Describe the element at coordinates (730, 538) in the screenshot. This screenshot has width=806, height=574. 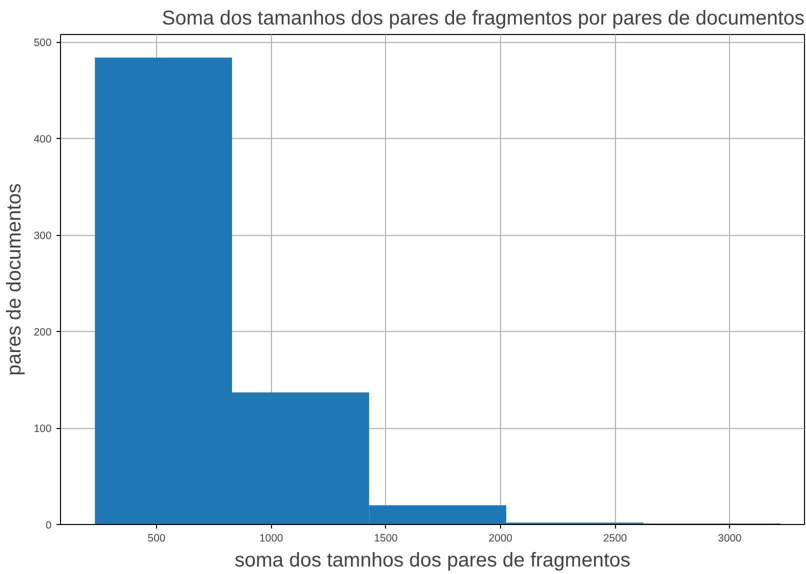
I see `x-tick-label: 3000` at that location.